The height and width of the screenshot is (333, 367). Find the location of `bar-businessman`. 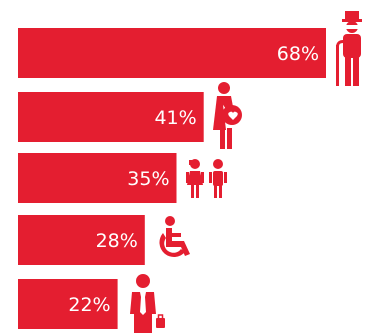

bar-businessman is located at coordinates (68, 304).